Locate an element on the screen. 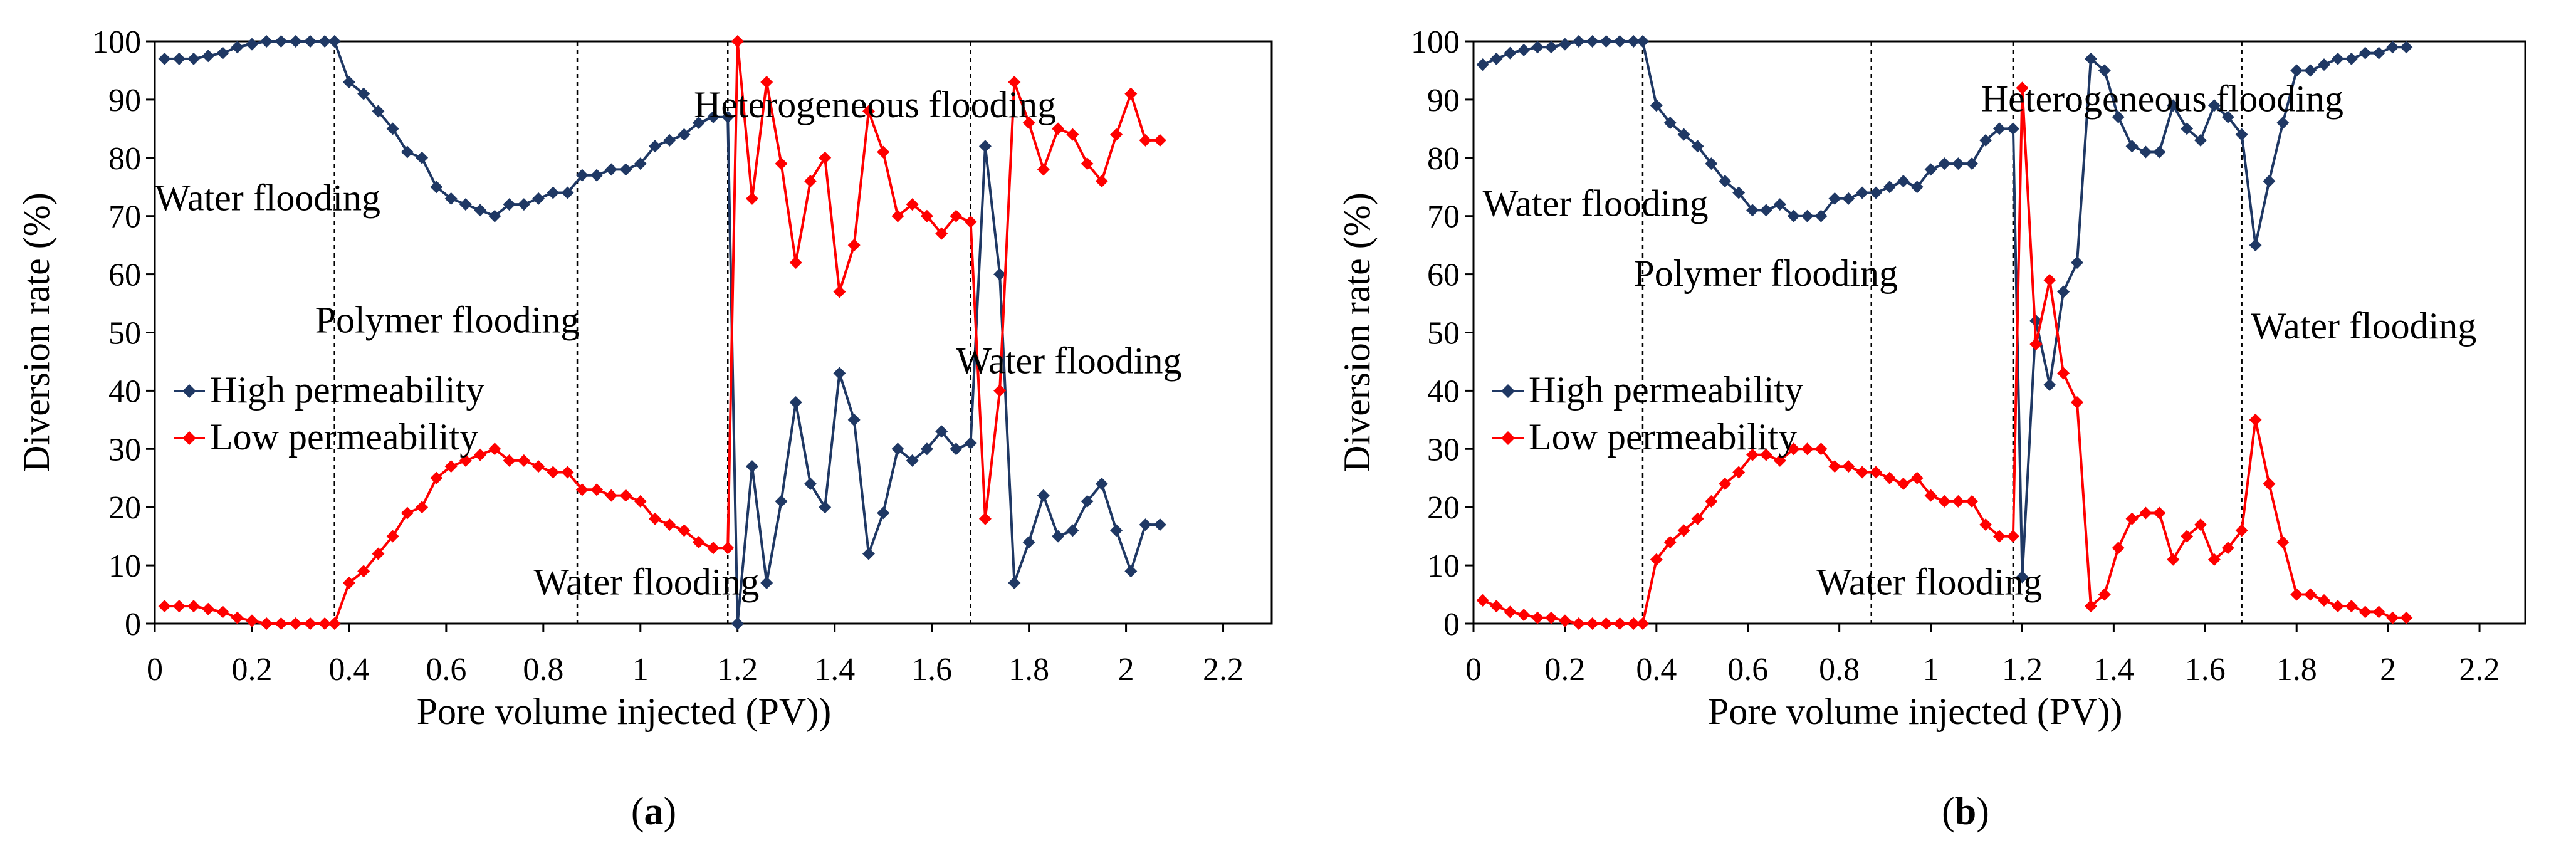  stage-annotation: Polymer flooding is located at coordinates (447, 320).